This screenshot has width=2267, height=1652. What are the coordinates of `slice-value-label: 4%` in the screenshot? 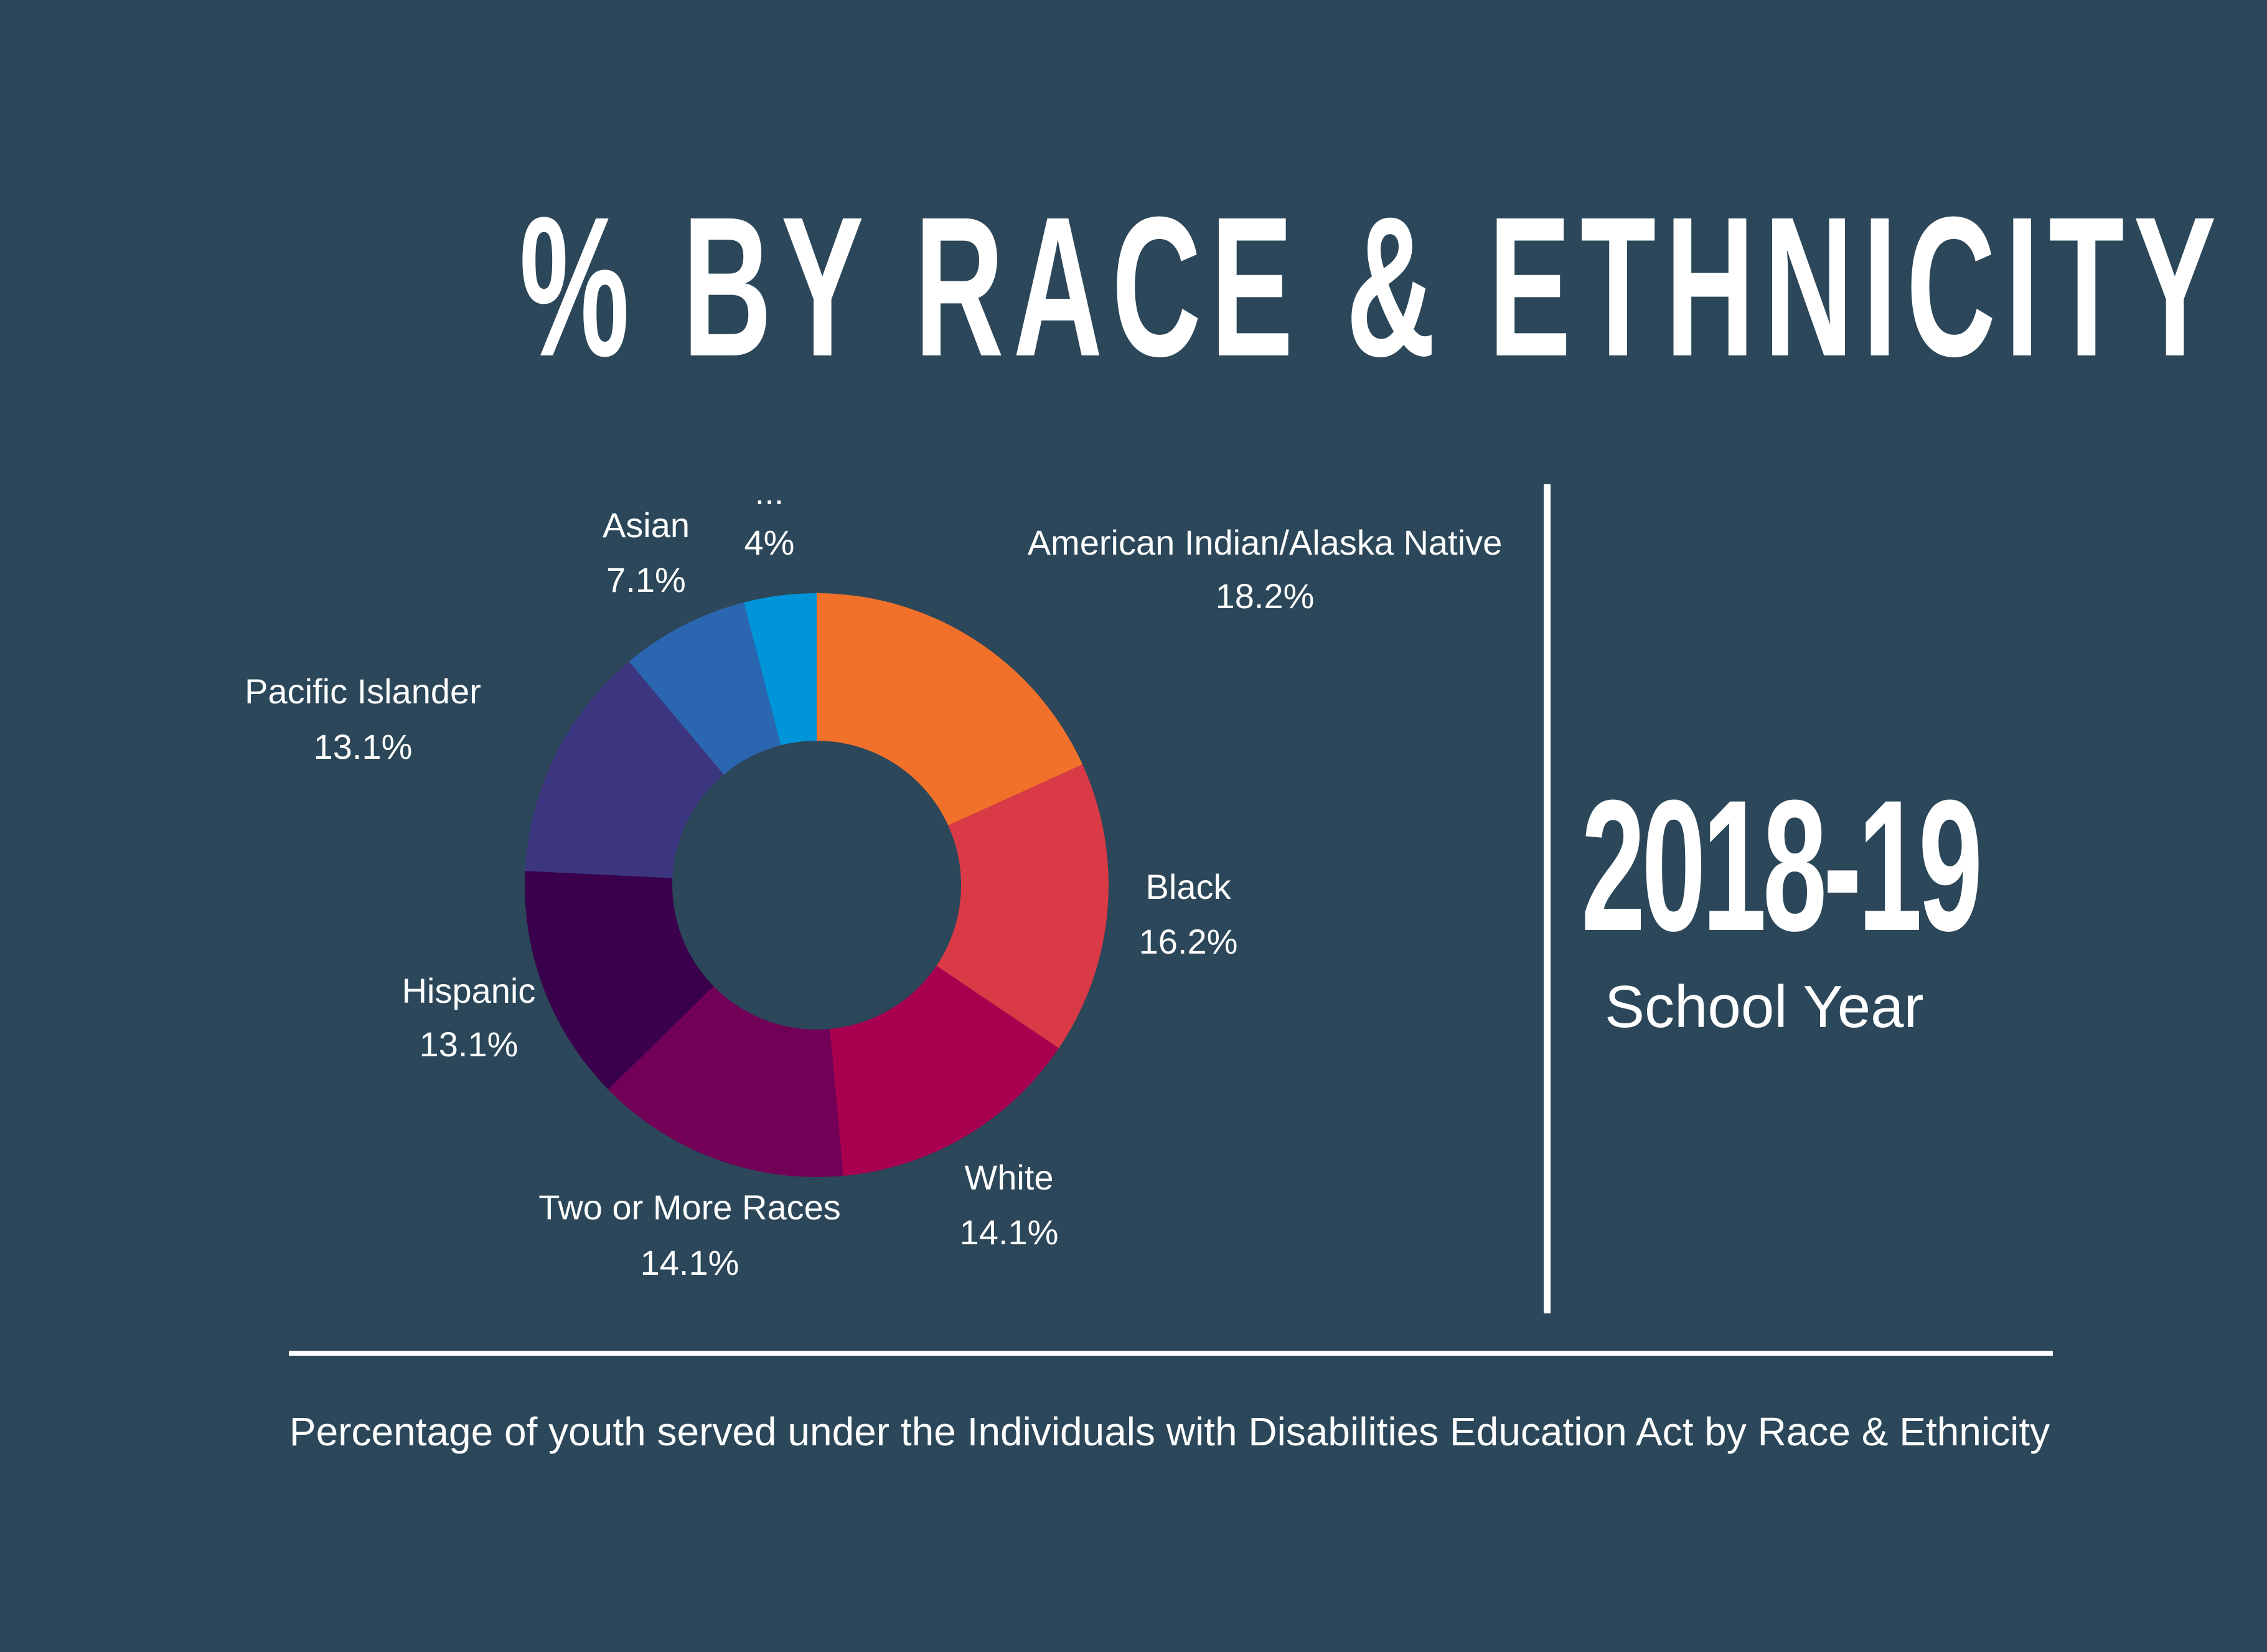 It's located at (769, 542).